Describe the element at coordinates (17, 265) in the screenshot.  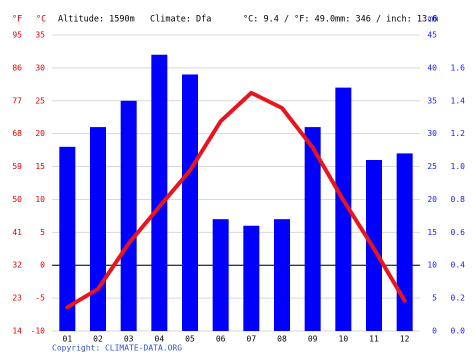
I see `tick-label: 32` at that location.